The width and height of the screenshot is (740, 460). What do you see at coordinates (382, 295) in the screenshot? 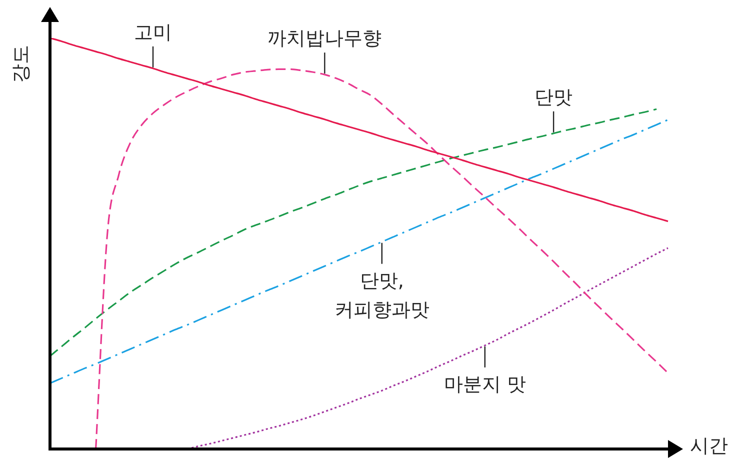
I see `series-label: 단맛, 커피향과맛` at bounding box center [382, 295].